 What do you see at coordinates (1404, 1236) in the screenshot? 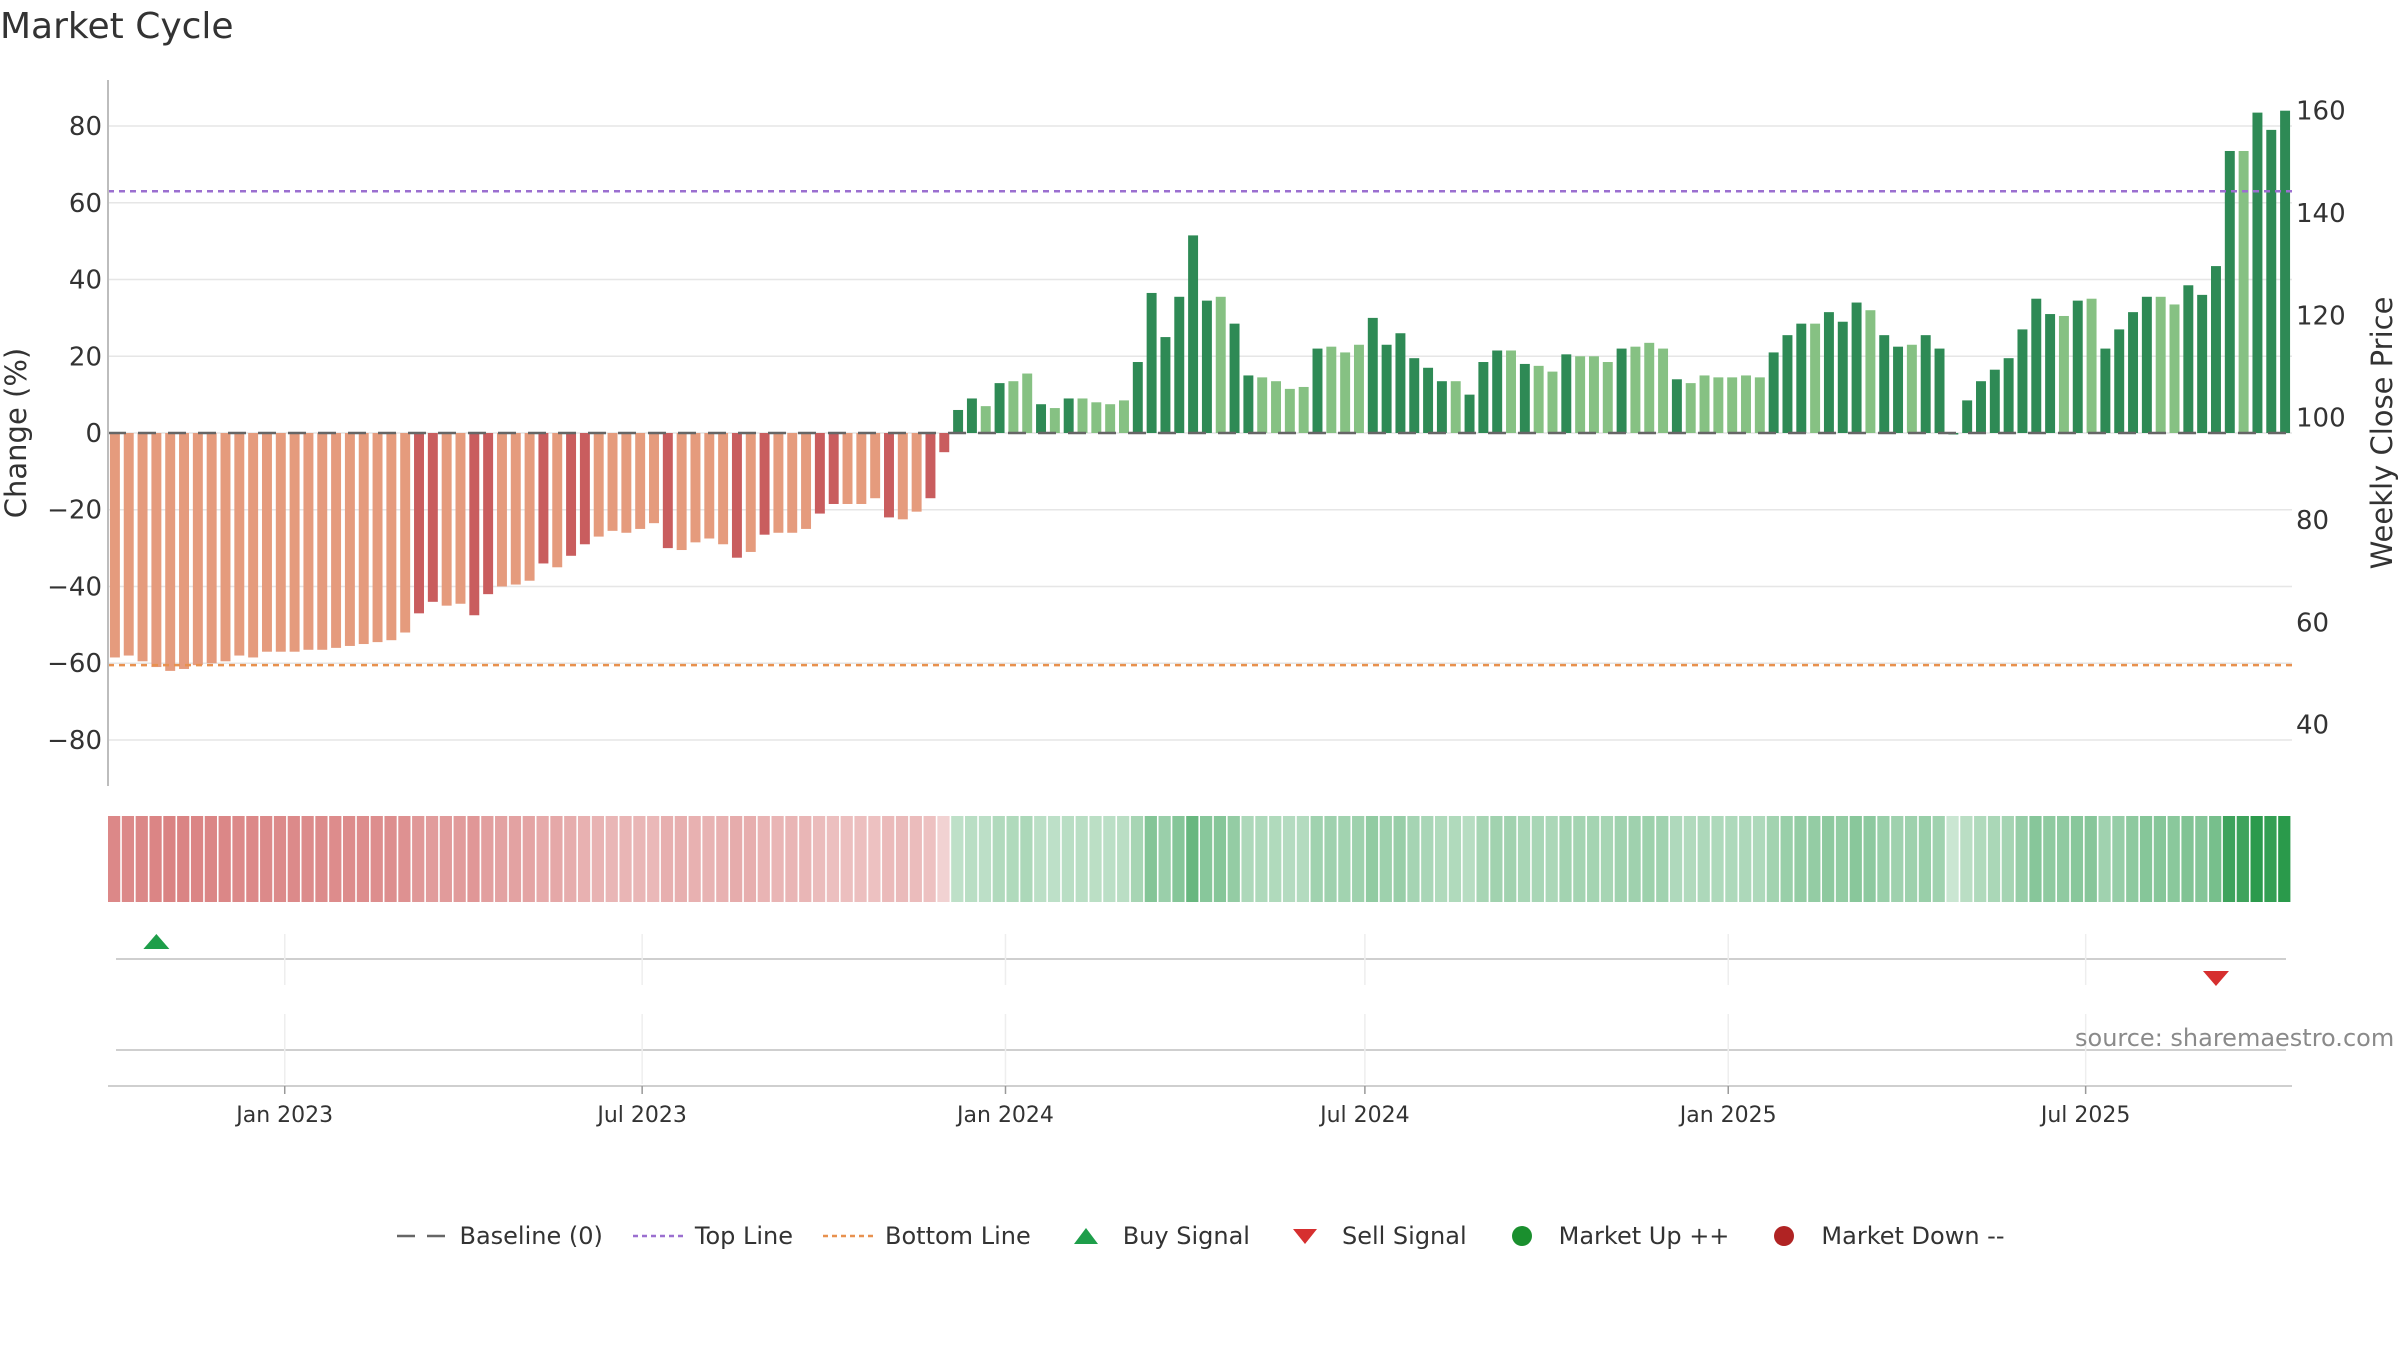
I see `legend-label: Sell Signal` at bounding box center [1404, 1236].